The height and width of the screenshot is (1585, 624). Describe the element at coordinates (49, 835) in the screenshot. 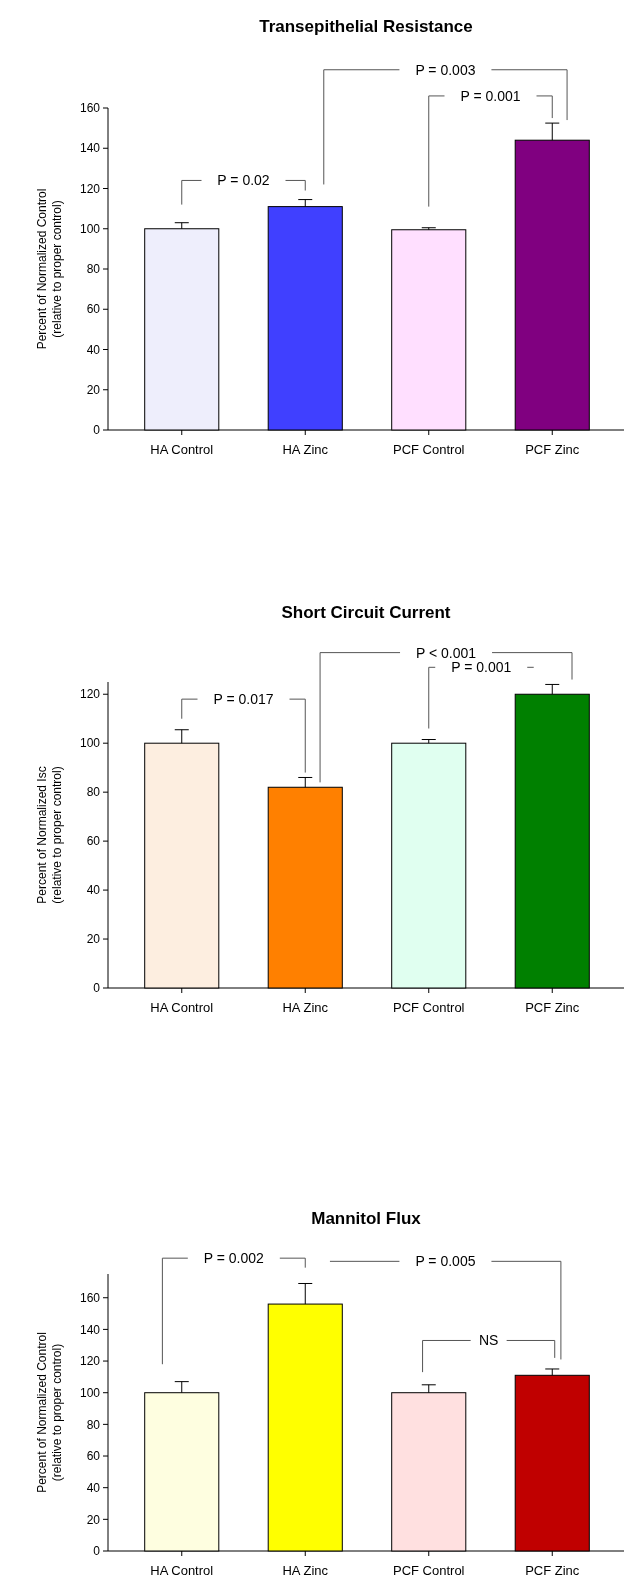

I see `y-axis-title: Percent of Normalized Isc (relative to proper control)` at that location.